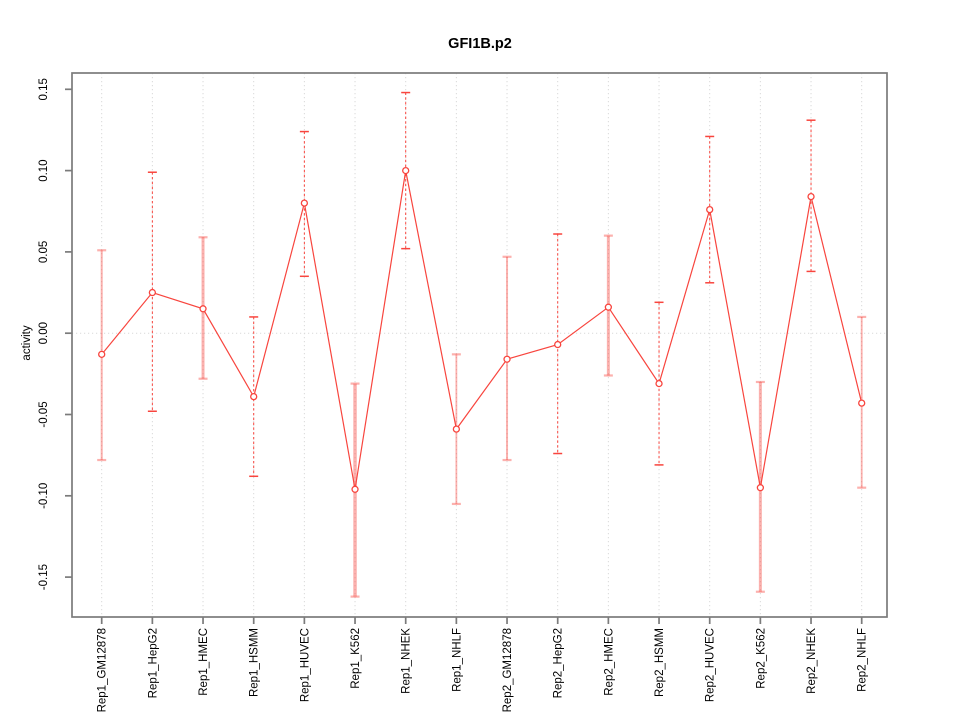  Describe the element at coordinates (457, 660) in the screenshot. I see `x-tick-label: Rep1_NHLF` at that location.